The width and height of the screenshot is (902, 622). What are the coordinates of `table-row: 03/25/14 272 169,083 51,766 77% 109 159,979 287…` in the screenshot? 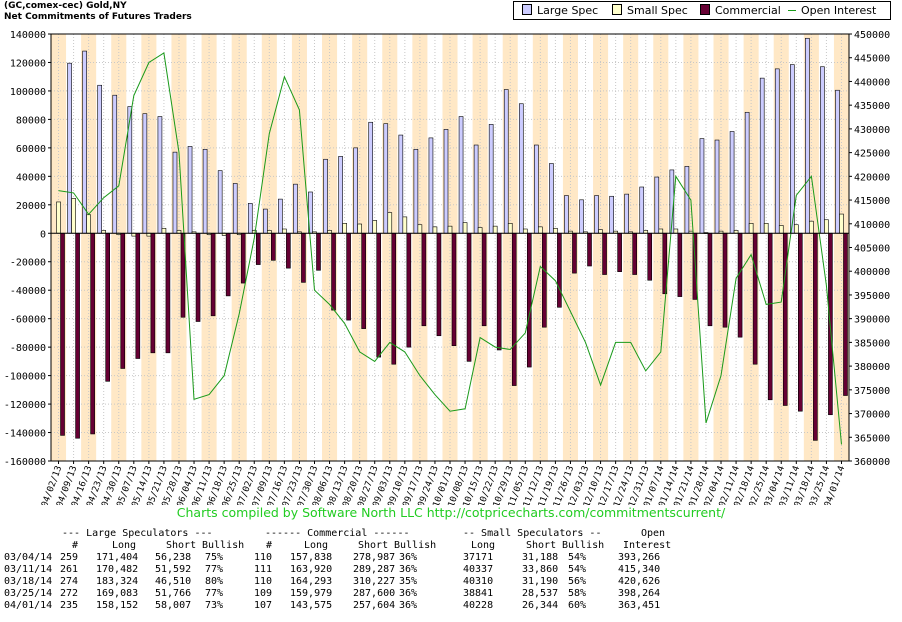 It's located at (451, 594).